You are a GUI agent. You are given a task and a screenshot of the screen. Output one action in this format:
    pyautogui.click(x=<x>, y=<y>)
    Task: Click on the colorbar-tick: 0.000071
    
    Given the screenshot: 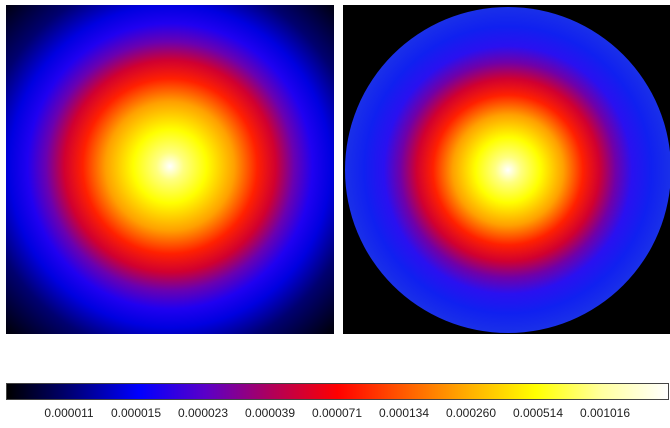 What is the action you would take?
    pyautogui.click(x=337, y=413)
    